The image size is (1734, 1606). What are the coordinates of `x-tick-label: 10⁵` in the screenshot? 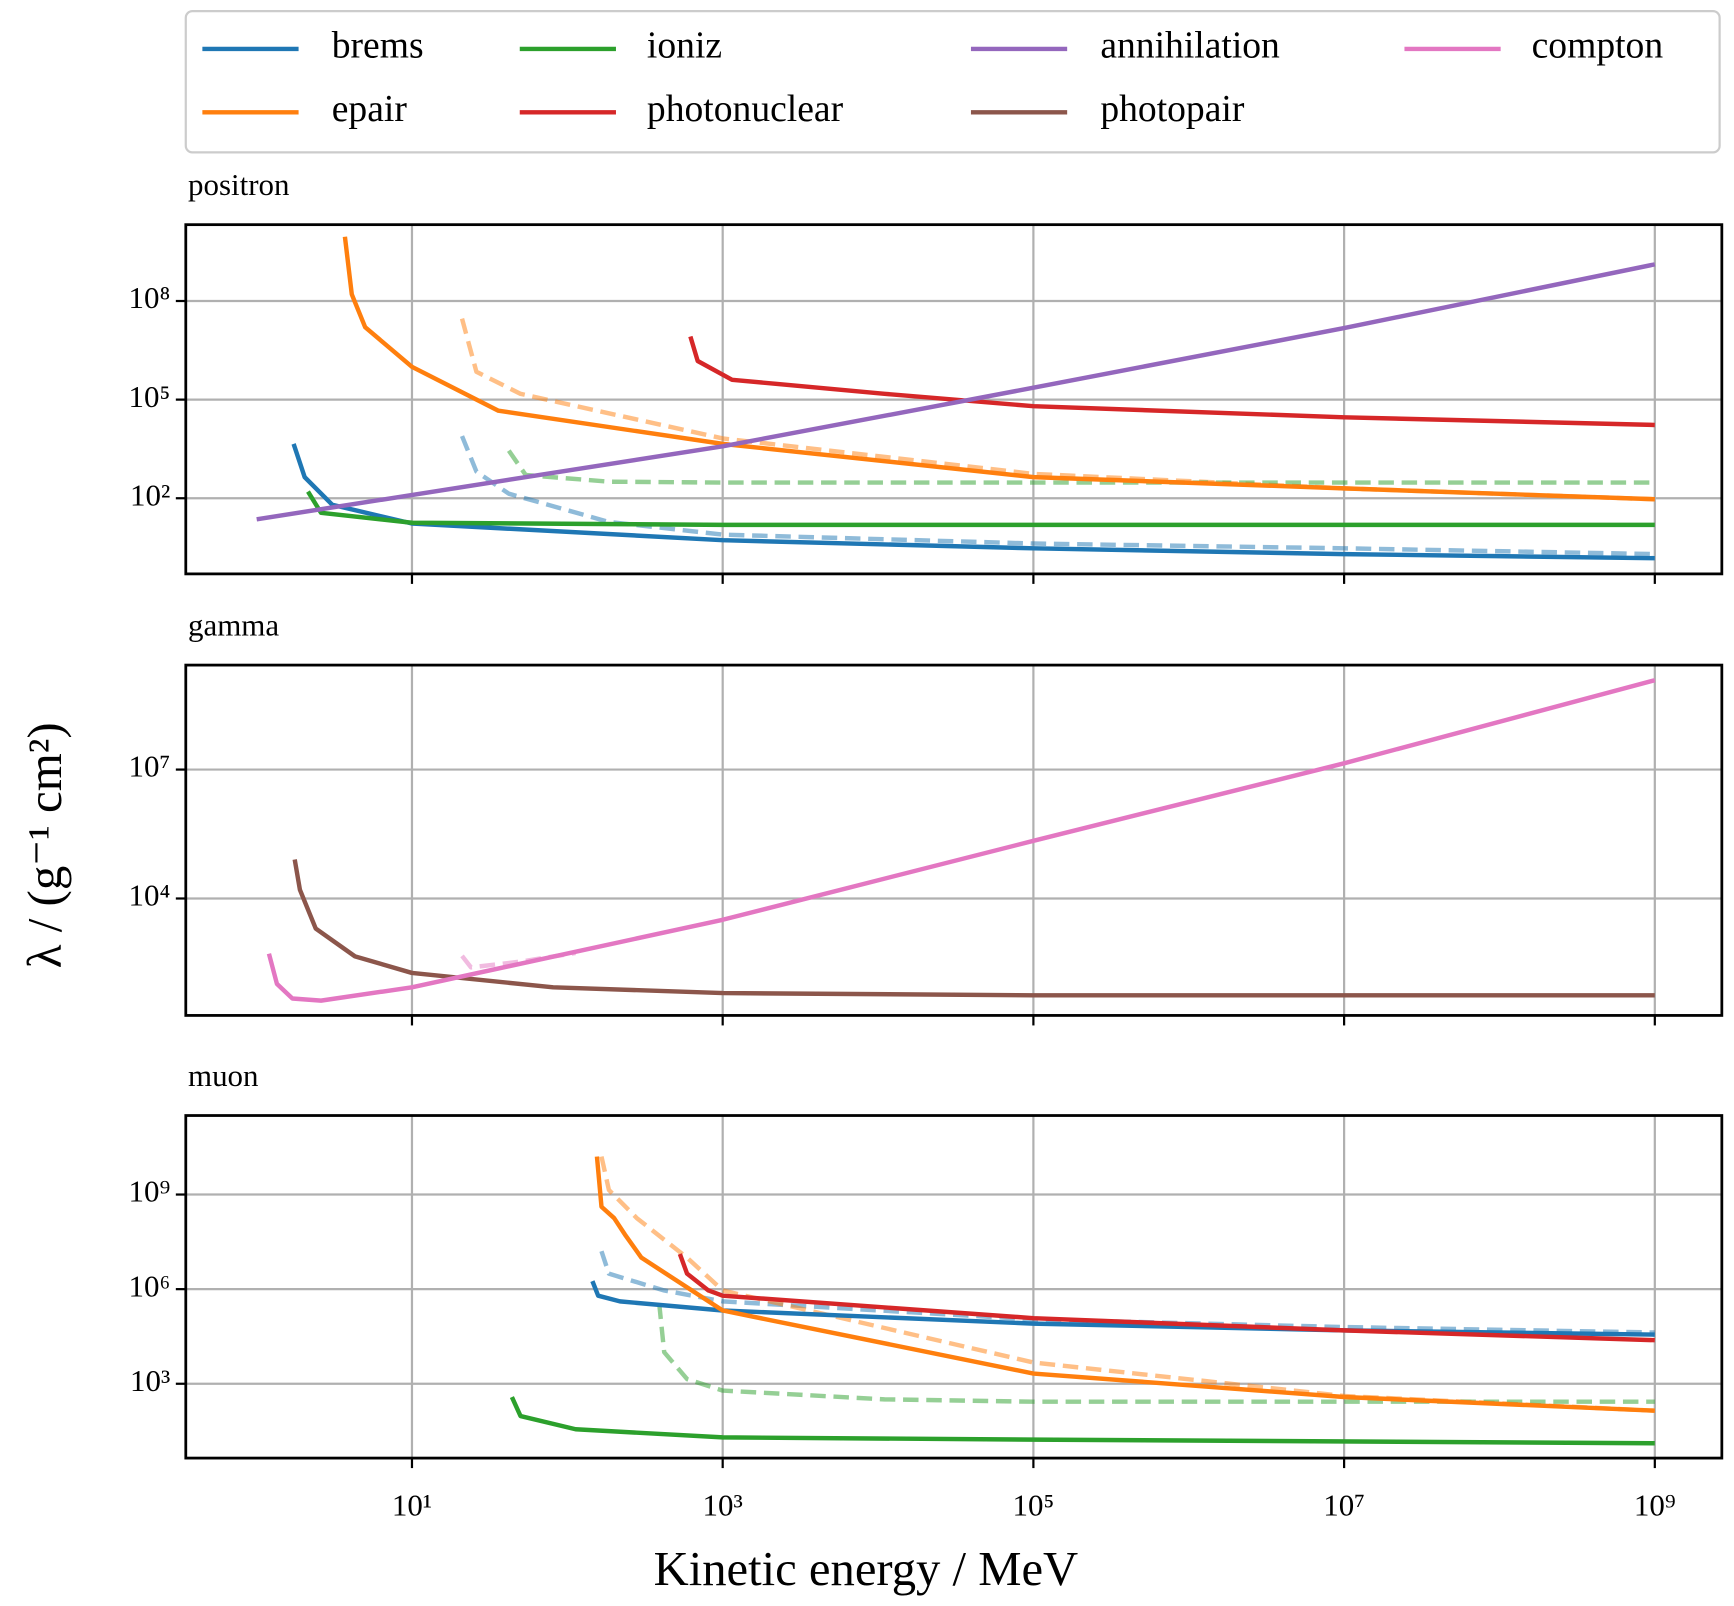 It's located at (1034, 1504).